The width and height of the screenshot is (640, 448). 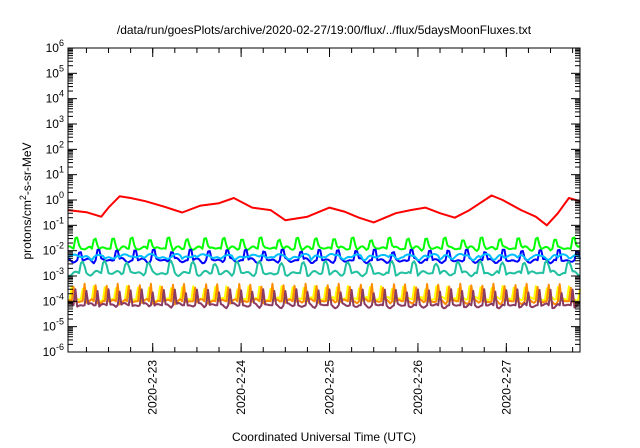 I want to click on x-tick-label: 2020-2-25, so click(x=330, y=387).